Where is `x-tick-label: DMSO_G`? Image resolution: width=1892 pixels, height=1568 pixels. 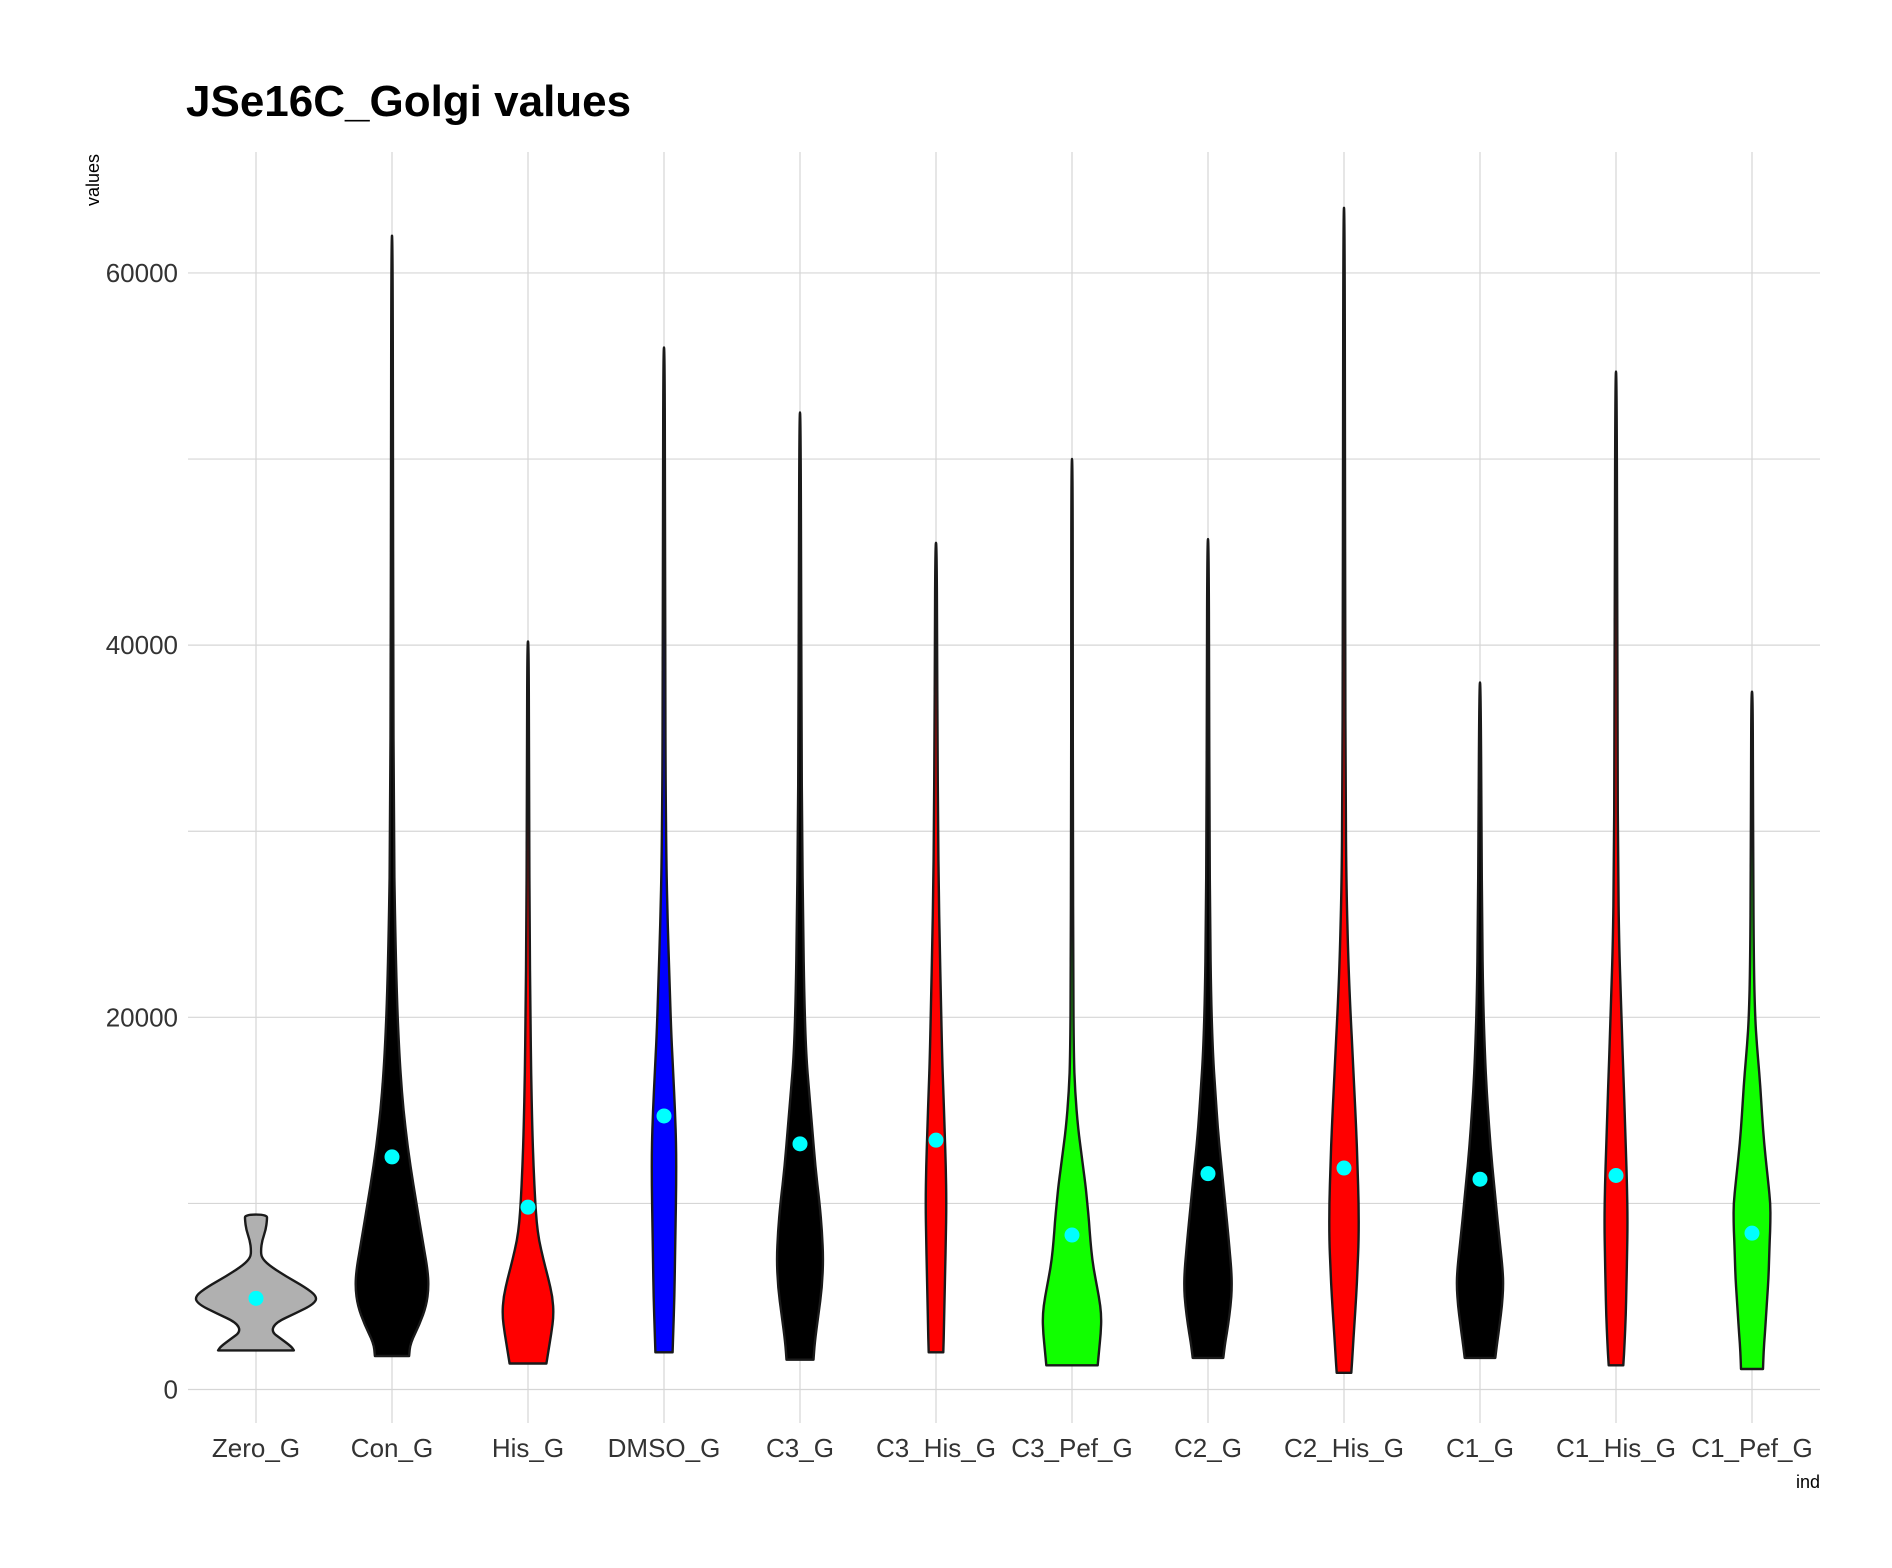
x-tick-label: DMSO_G is located at coordinates (664, 1448).